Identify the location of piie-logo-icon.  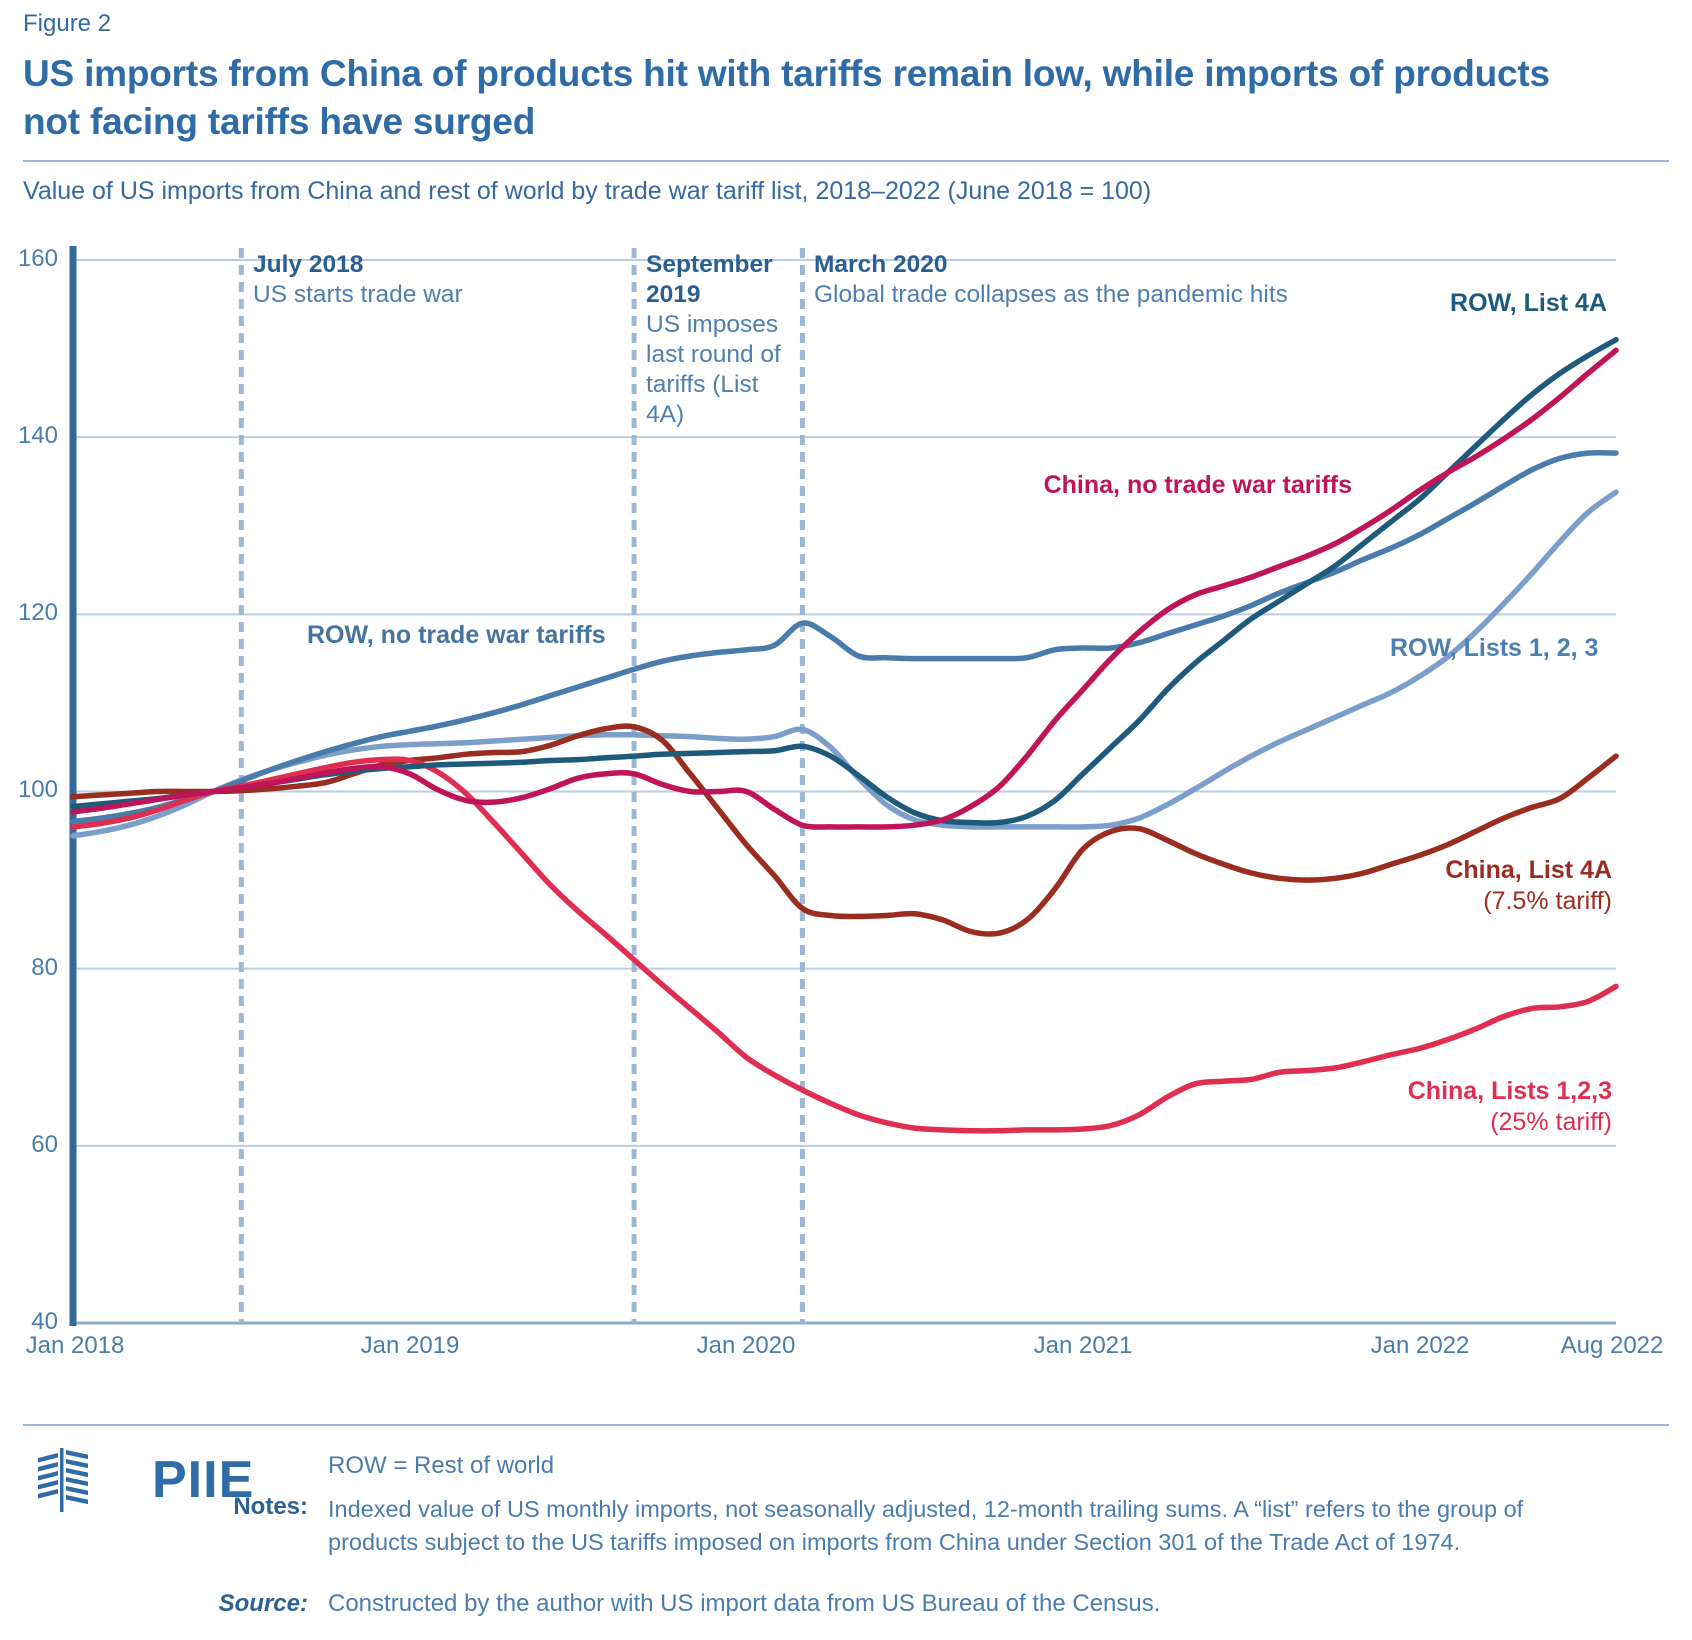
(63, 1480).